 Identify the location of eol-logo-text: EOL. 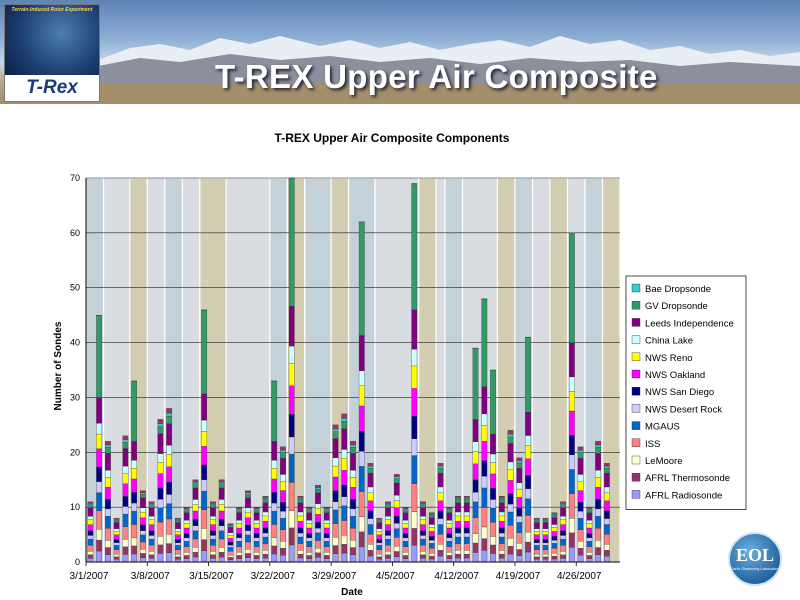
(754, 555).